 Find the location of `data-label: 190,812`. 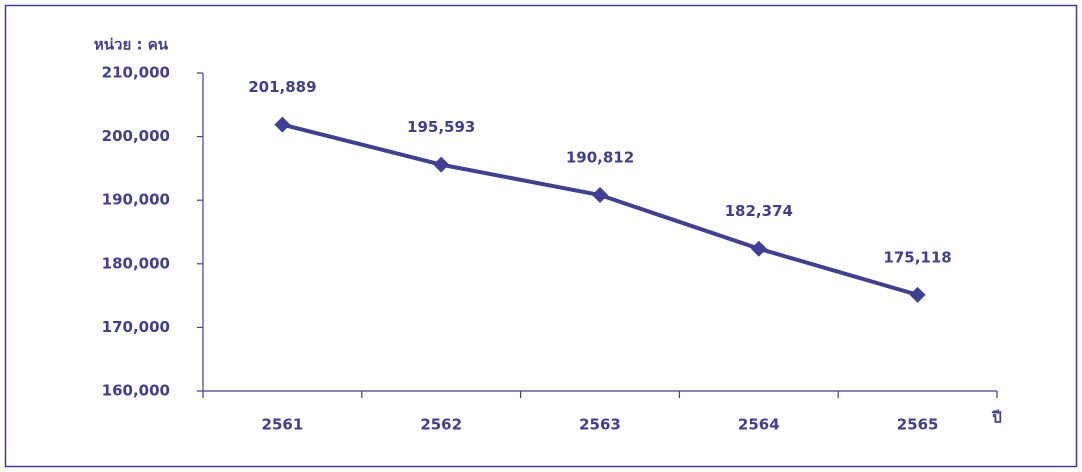

data-label: 190,812 is located at coordinates (600, 158).